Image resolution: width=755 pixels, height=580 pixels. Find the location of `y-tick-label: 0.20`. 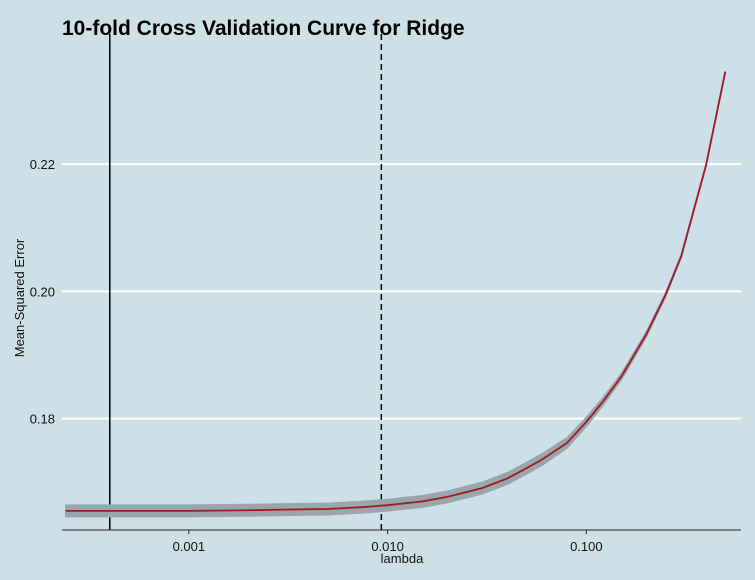

y-tick-label: 0.20 is located at coordinates (42, 291).